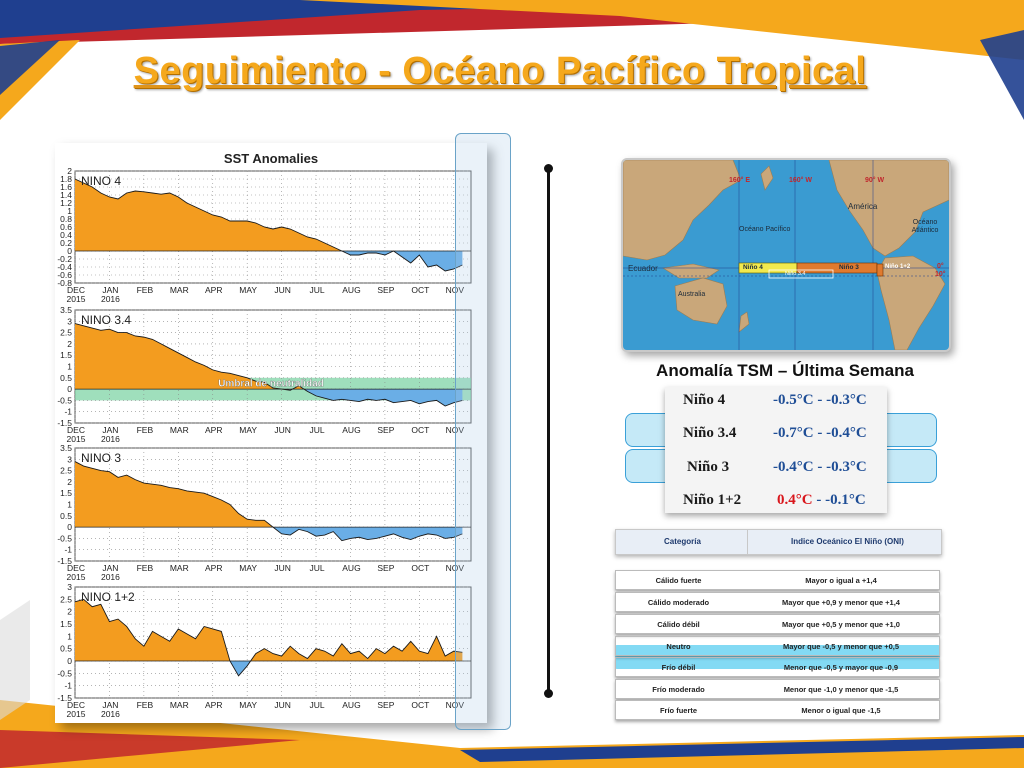 The image size is (1024, 768). What do you see at coordinates (64, 259) in the screenshot?
I see `y-tick-label: -0.2` at bounding box center [64, 259].